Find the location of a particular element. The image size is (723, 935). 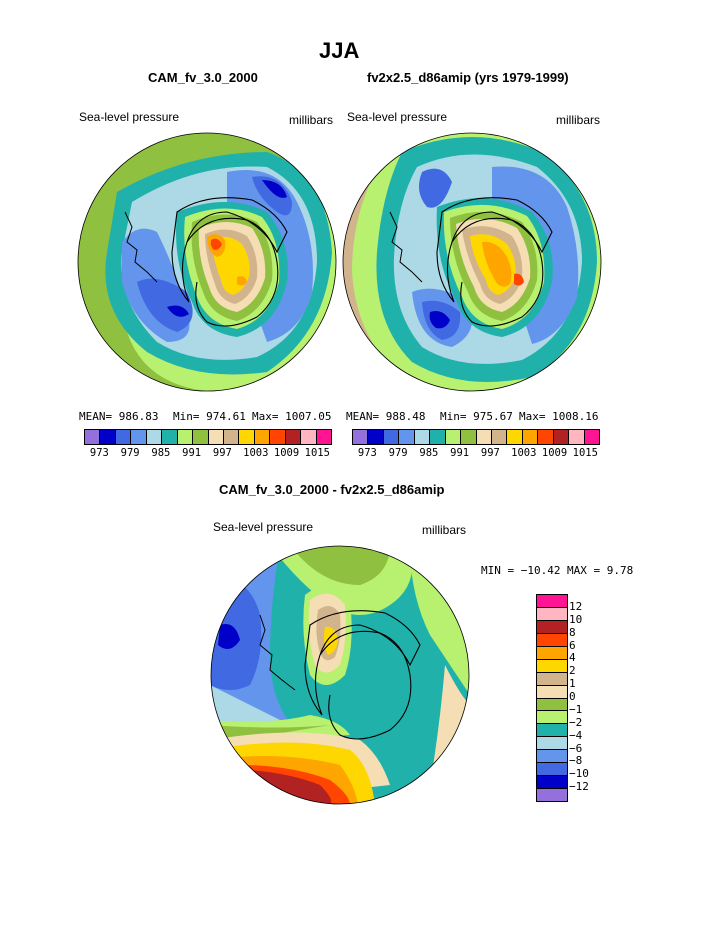

diff-colorbar-tick-label: 8 is located at coordinates (572, 632).